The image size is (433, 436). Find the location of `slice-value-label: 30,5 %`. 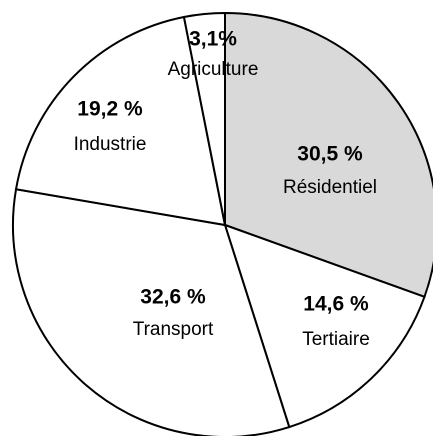

slice-value-label: 30,5 % is located at coordinates (330, 154).